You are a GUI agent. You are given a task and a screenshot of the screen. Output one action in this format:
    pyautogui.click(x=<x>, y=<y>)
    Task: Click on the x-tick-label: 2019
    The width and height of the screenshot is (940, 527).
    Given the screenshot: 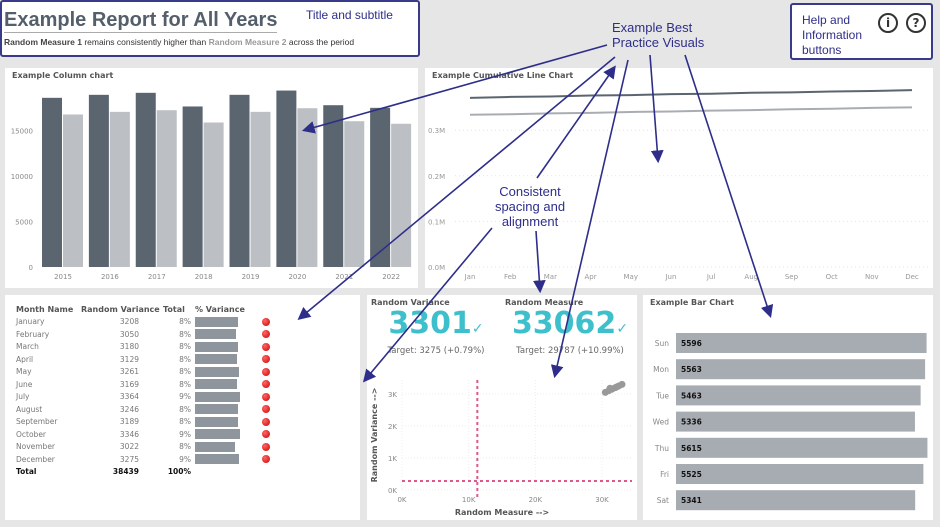 What is the action you would take?
    pyautogui.click(x=251, y=277)
    